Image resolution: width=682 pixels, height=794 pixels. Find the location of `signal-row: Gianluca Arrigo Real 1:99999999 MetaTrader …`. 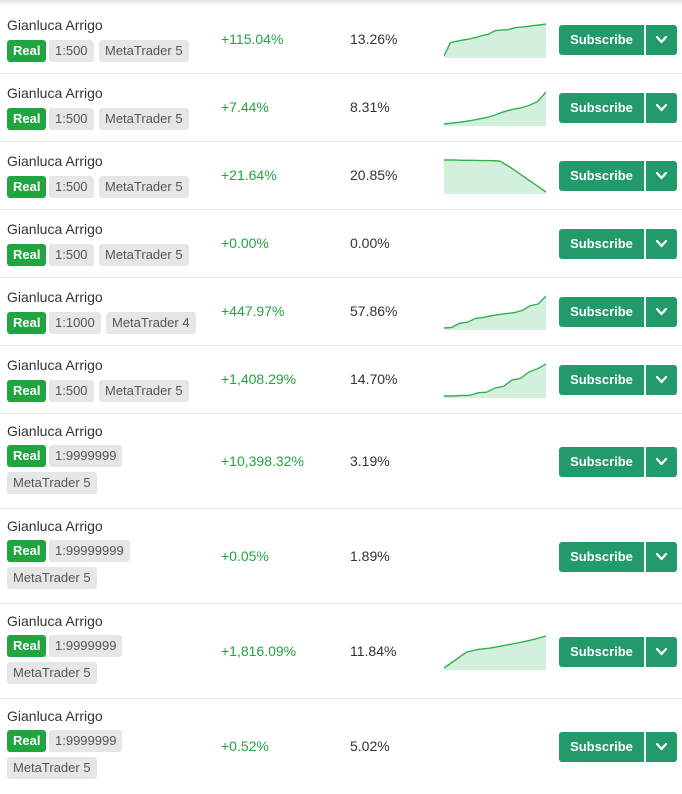

signal-row: Gianluca Arrigo Real 1:99999999 MetaTrader … is located at coordinates (341, 556).